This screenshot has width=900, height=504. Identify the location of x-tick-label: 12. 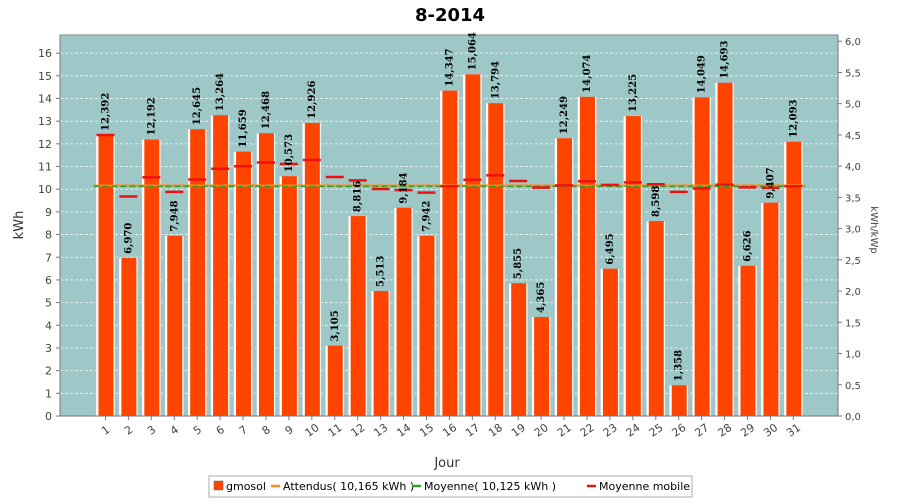
(358, 430).